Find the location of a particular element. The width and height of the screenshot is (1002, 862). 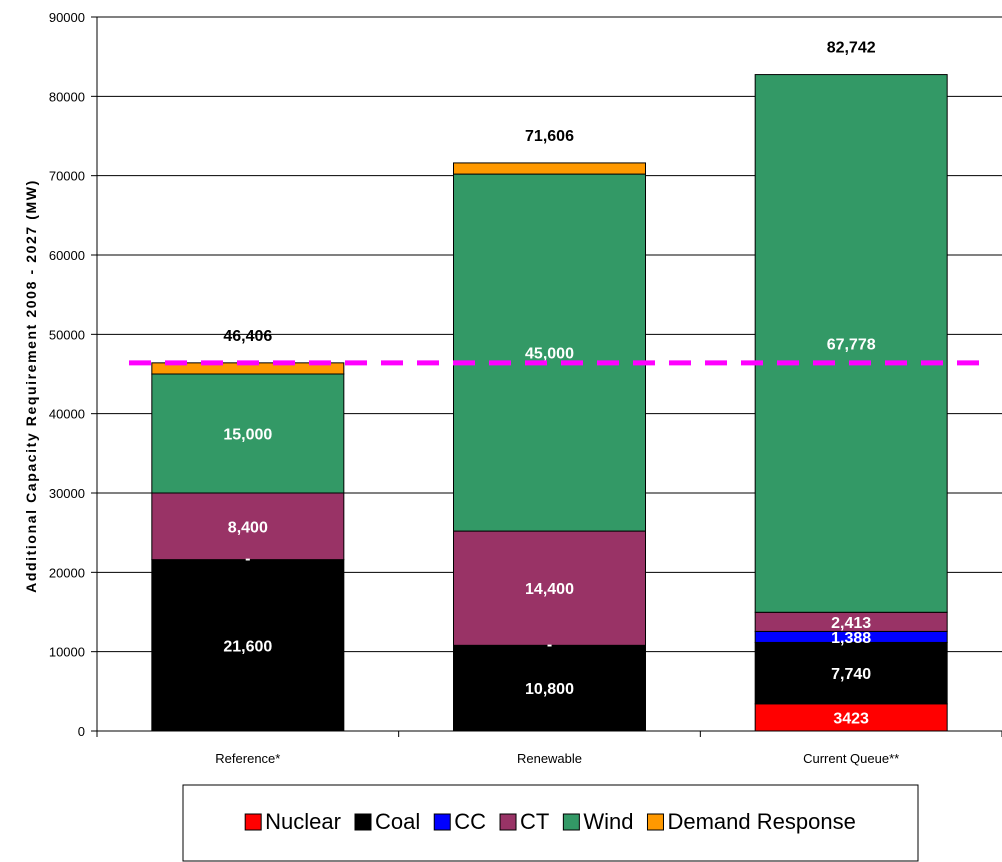

segment-label: 45,000 is located at coordinates (549, 354).